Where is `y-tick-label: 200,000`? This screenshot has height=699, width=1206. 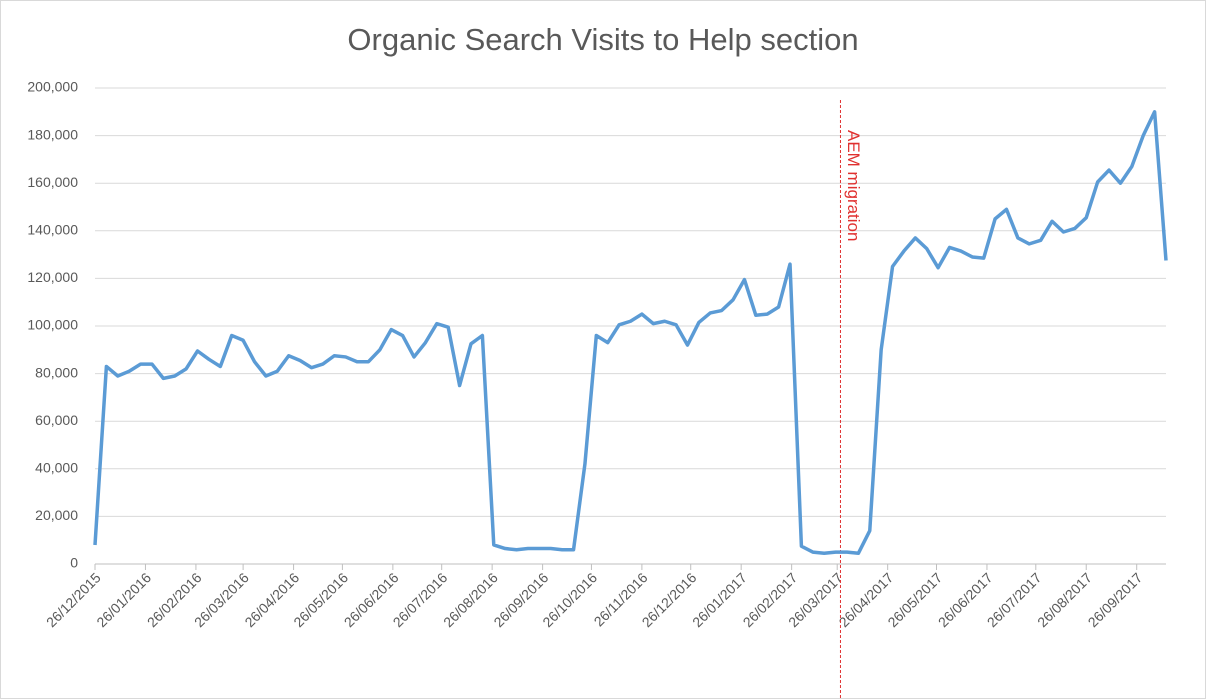
y-tick-label: 200,000 is located at coordinates (52, 87).